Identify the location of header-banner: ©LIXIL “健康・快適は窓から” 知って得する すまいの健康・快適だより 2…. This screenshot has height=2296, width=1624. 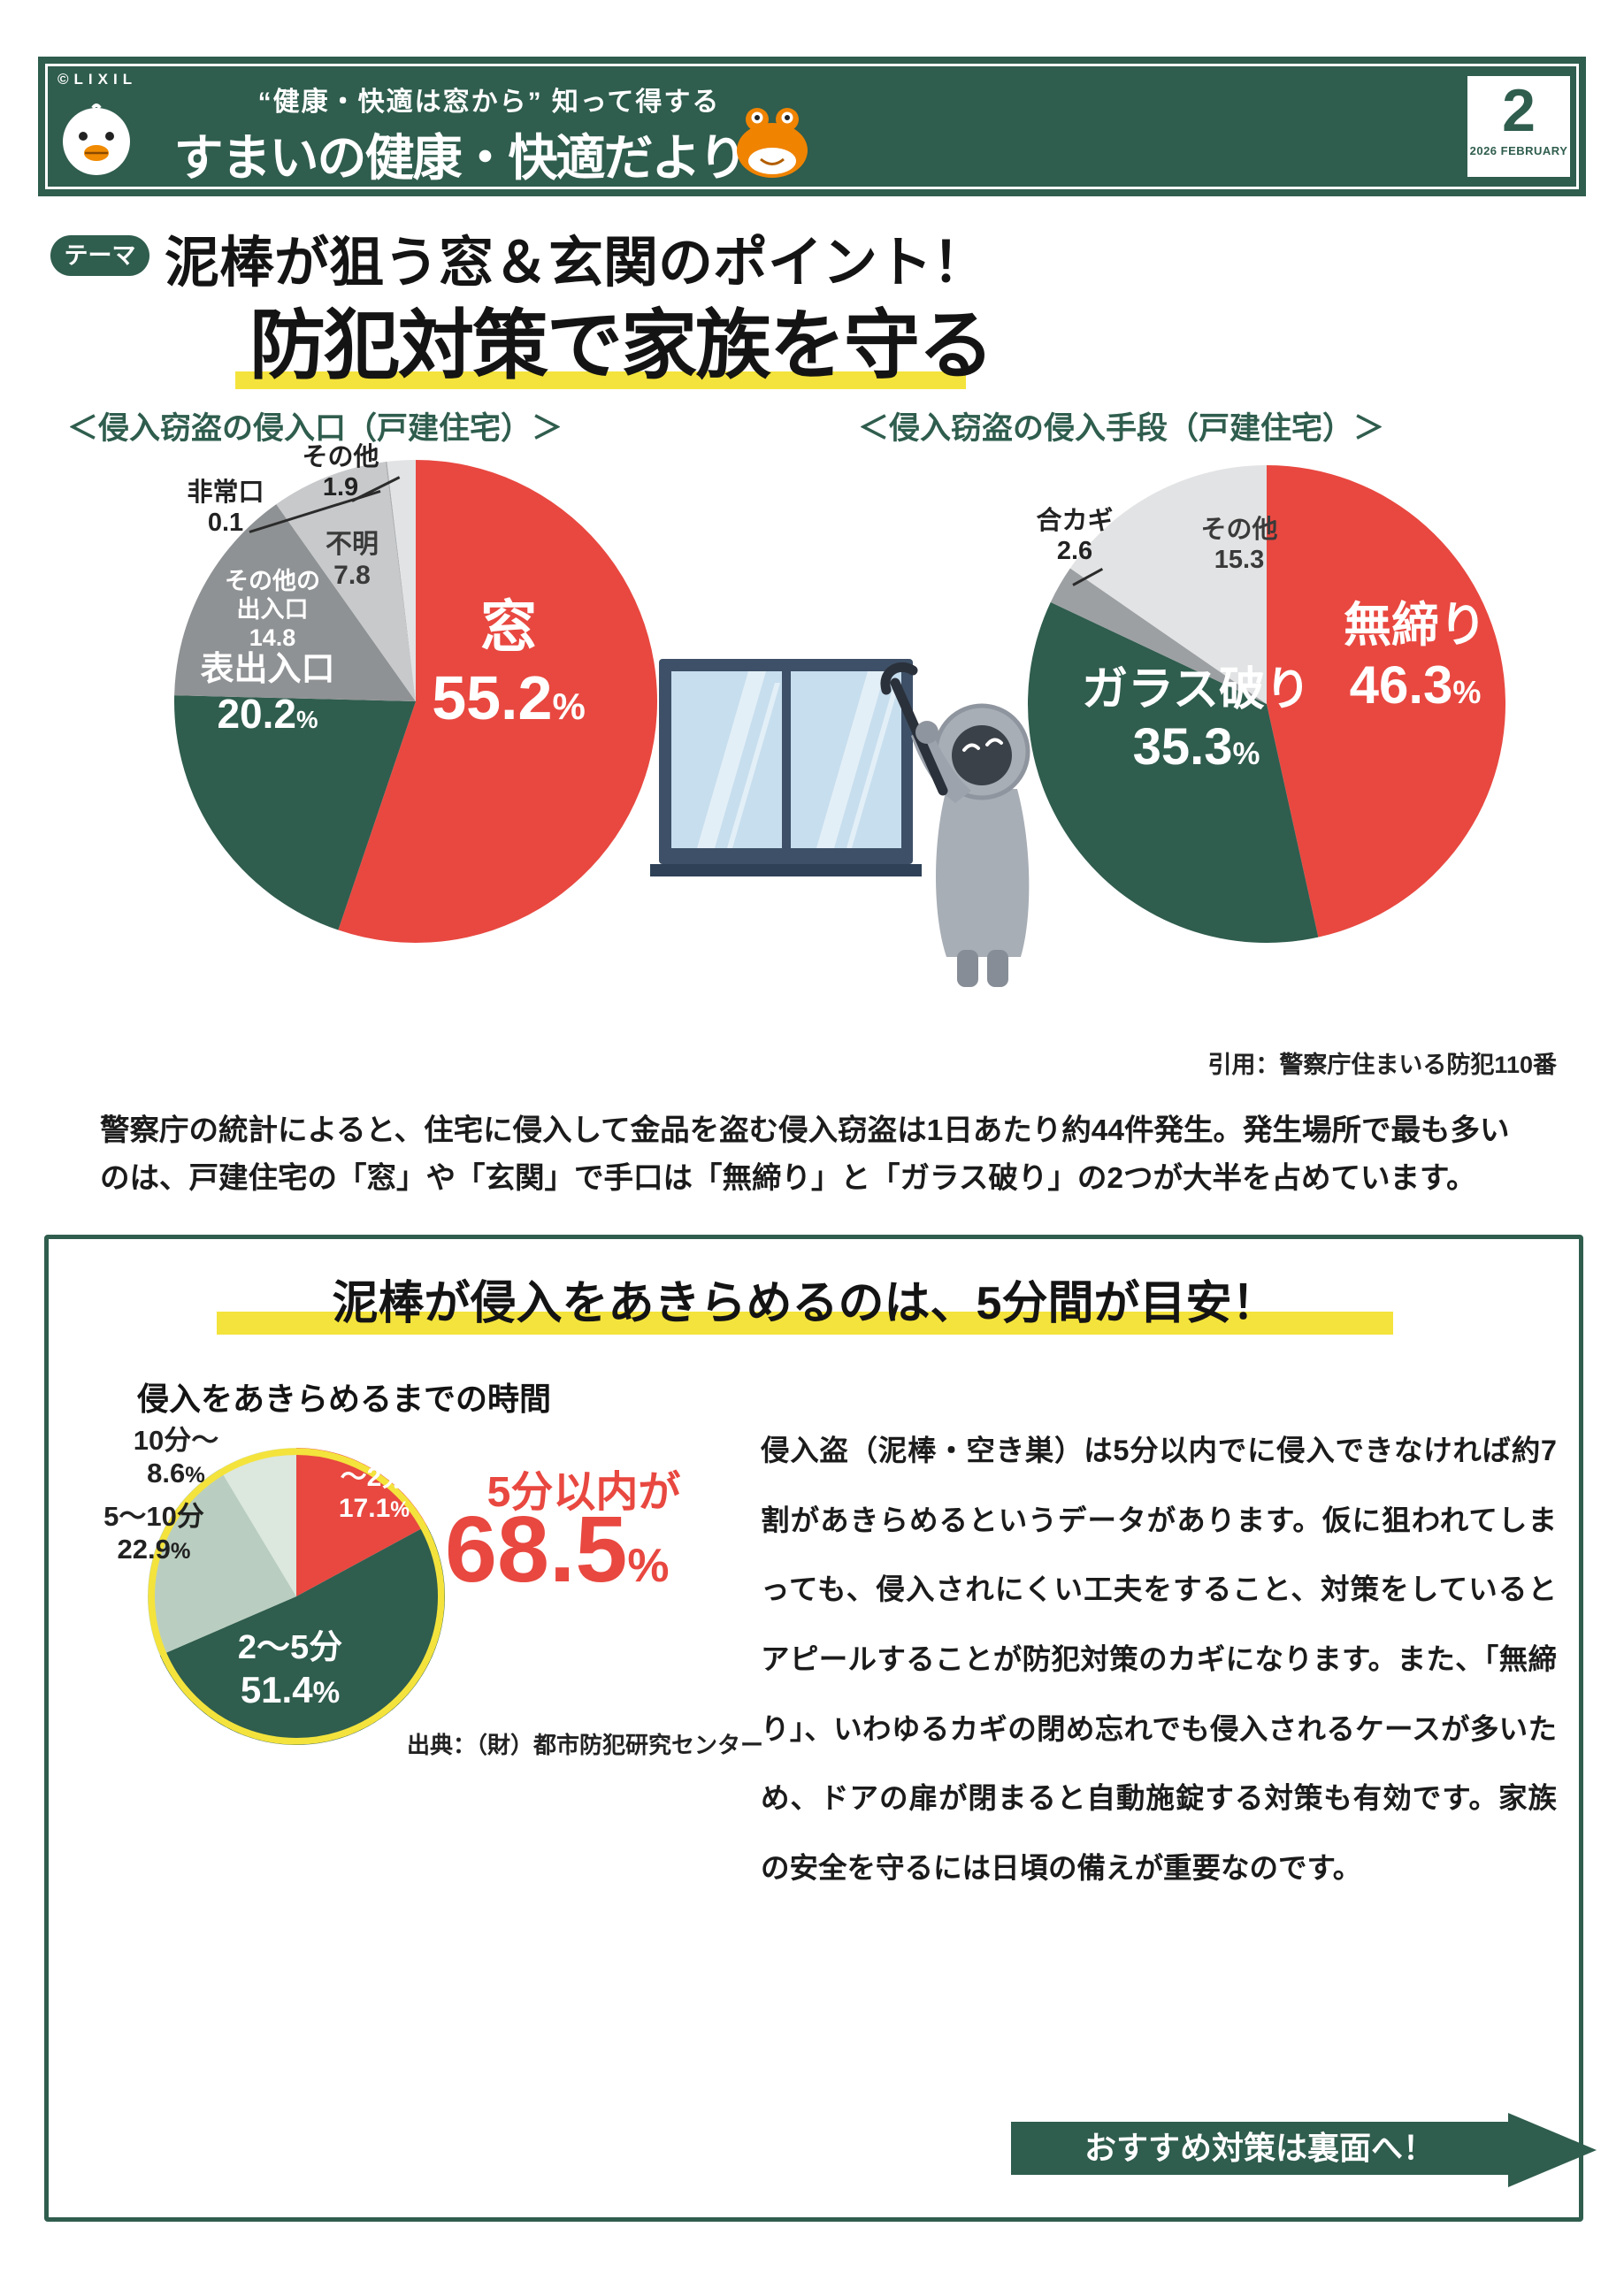
(812, 126).